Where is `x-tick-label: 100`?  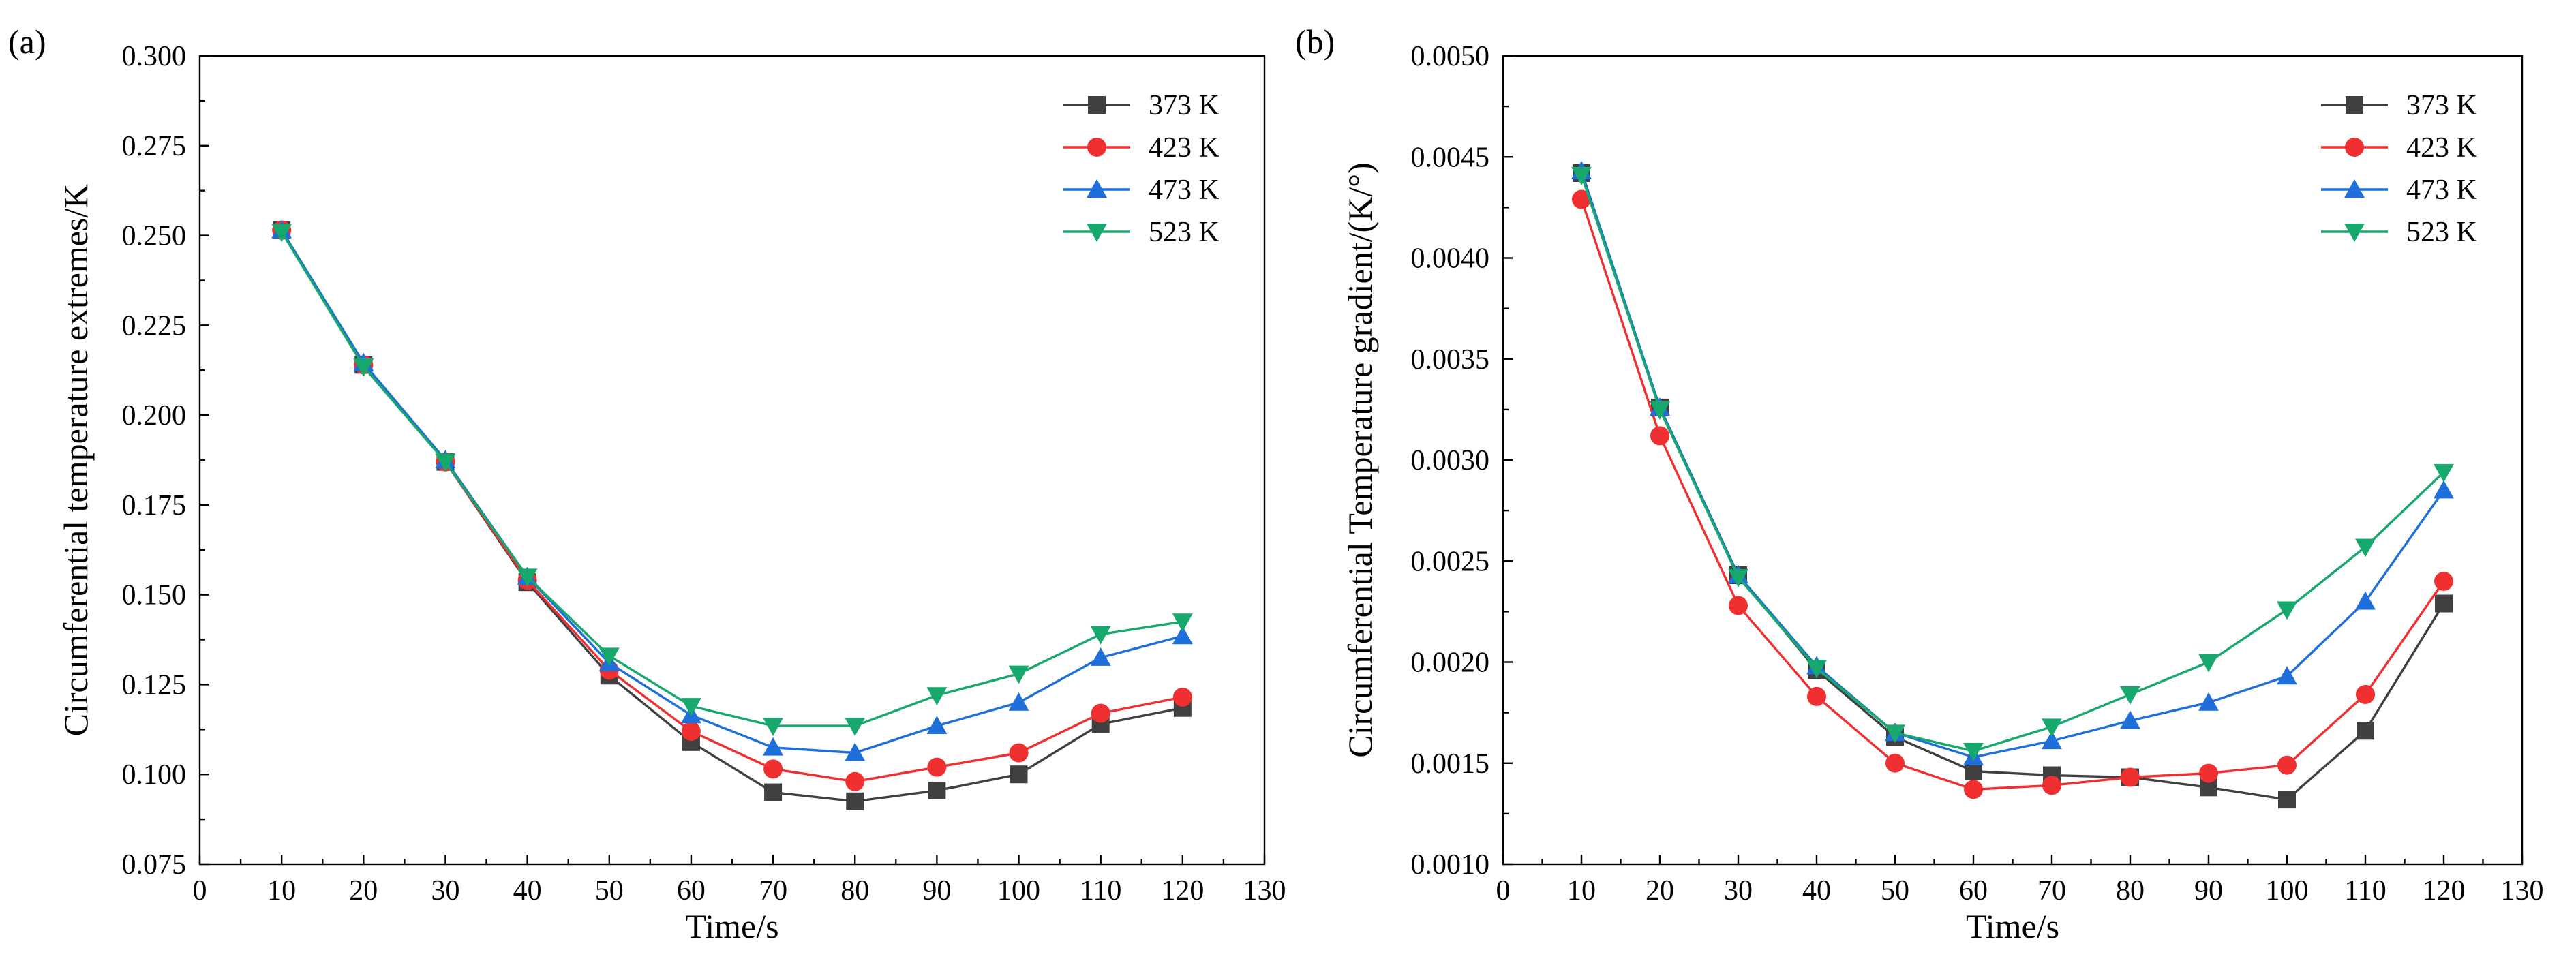 x-tick-label: 100 is located at coordinates (2287, 890).